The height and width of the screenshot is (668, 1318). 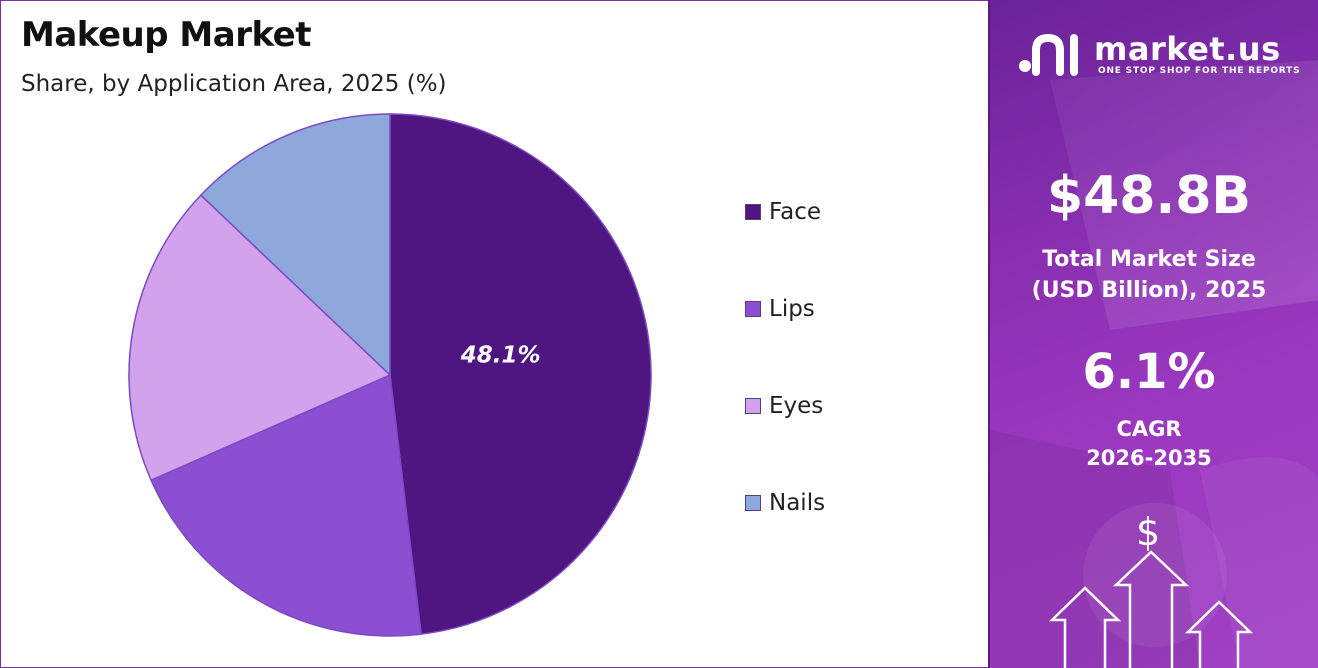 What do you see at coordinates (1149, 290) in the screenshot?
I see `market-size-label-line2: (USD Billion), 2025` at bounding box center [1149, 290].